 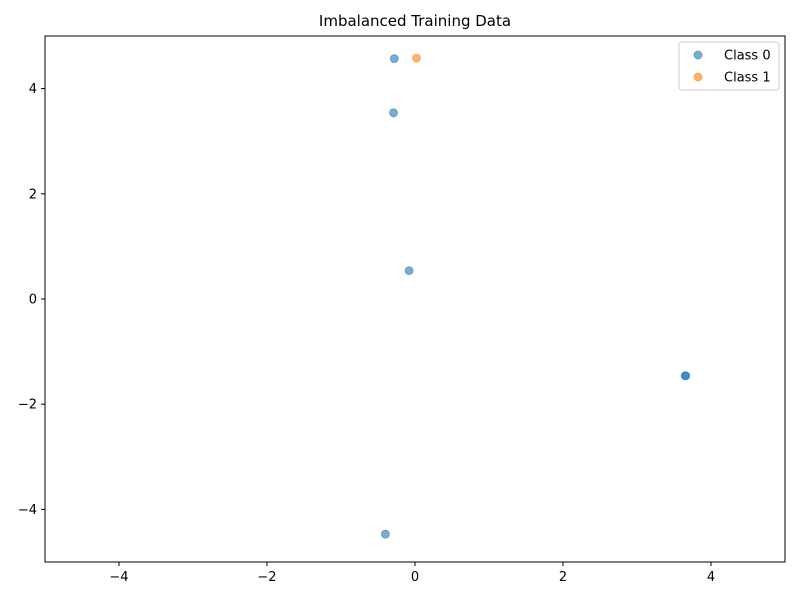 I want to click on x-tick-label: 4, so click(x=711, y=577).